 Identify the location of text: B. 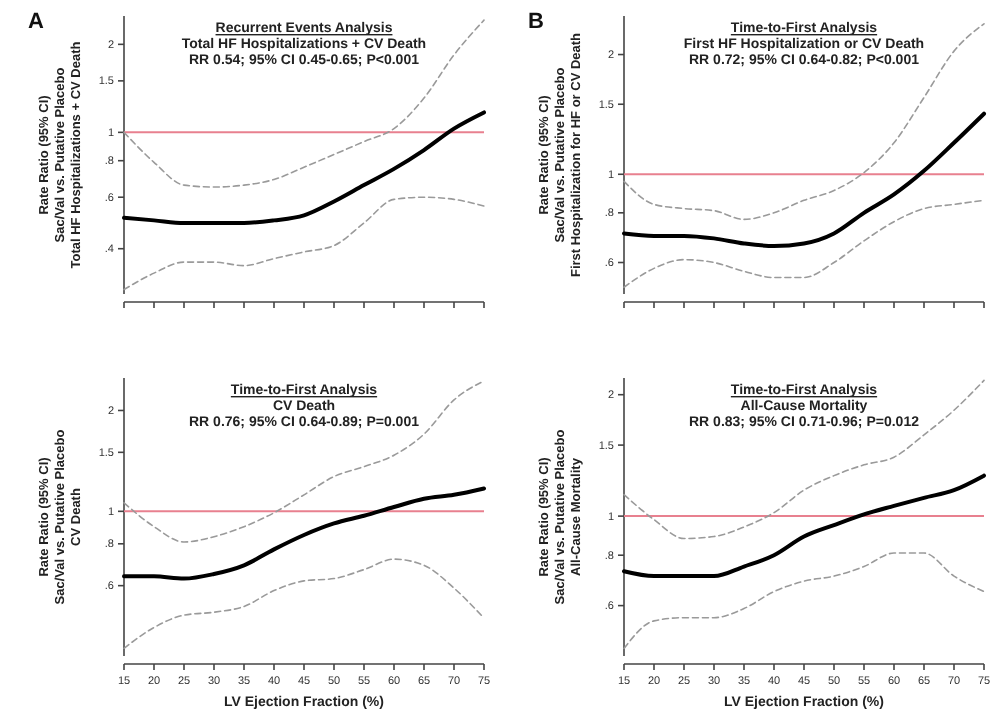
(536, 22).